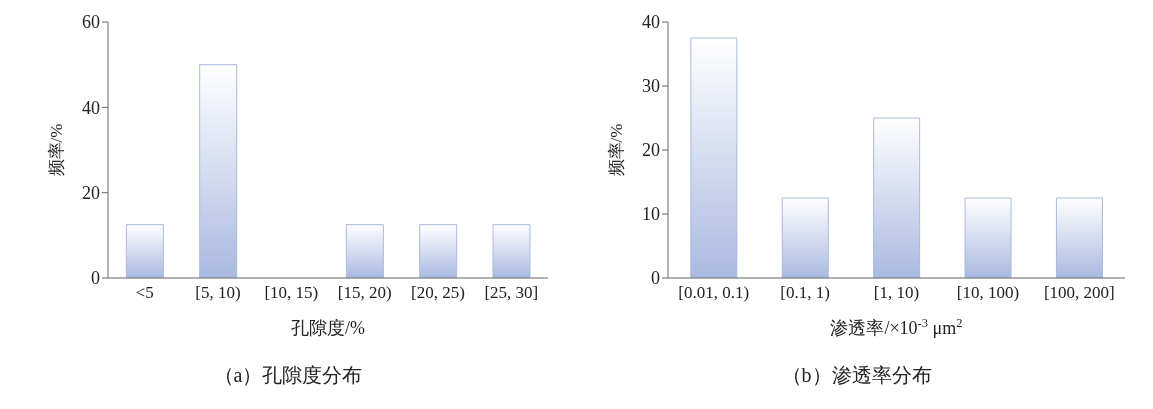 Image resolution: width=1153 pixels, height=409 pixels. I want to click on x-tick-label: [10, 100), so click(988, 293).